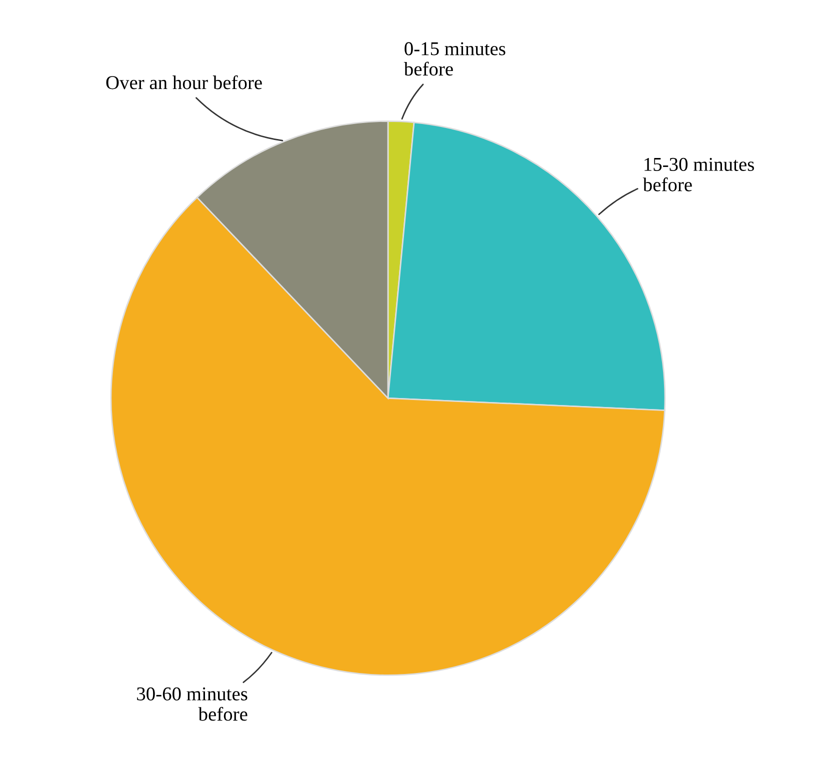 The height and width of the screenshot is (757, 822). What do you see at coordinates (698, 175) in the screenshot?
I see `slice-label: 15-30 minutes before` at bounding box center [698, 175].